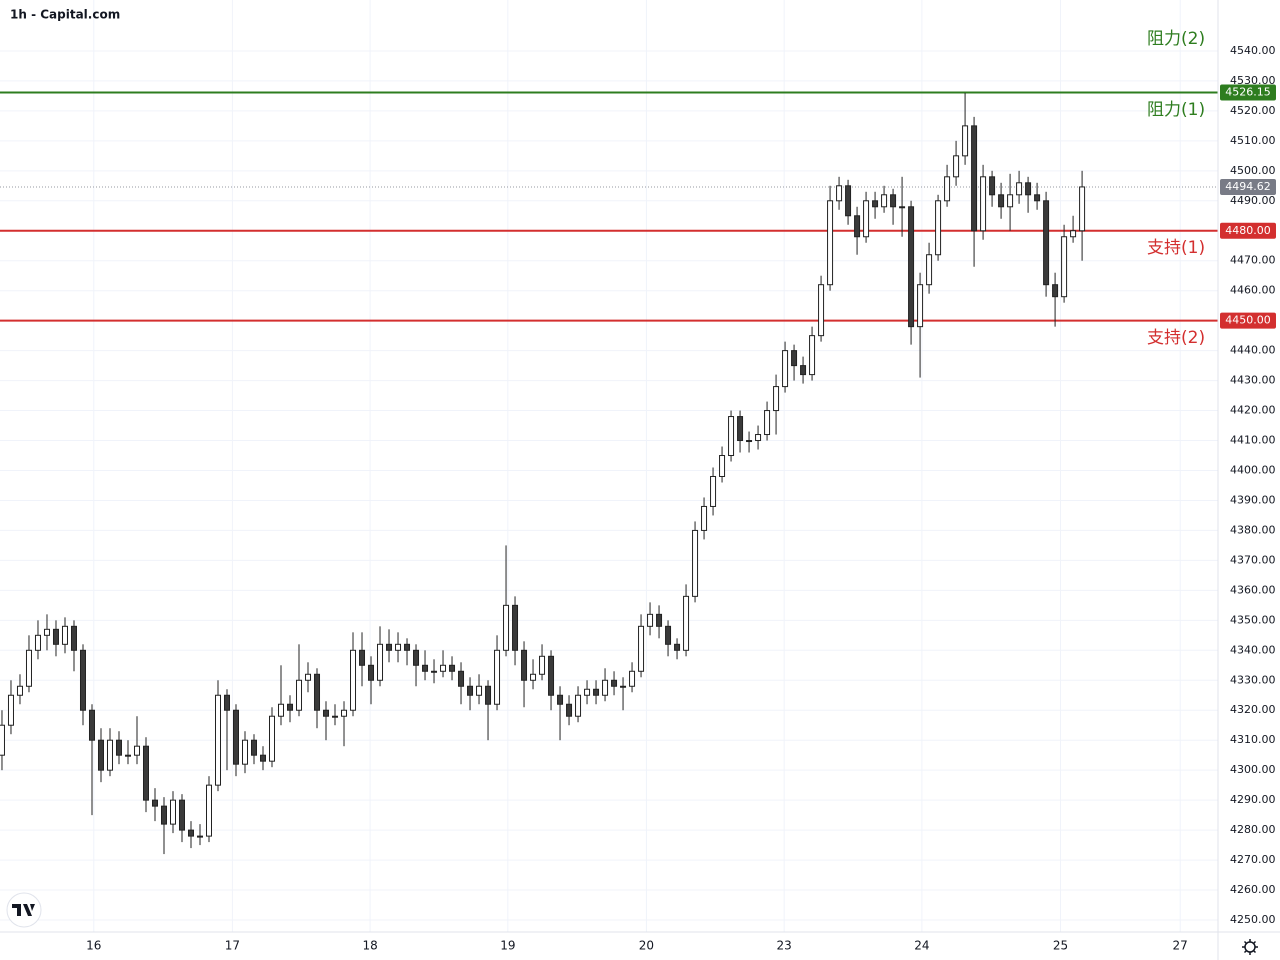 This screenshot has width=1280, height=960. Describe the element at coordinates (1253, 589) in the screenshot. I see `y-tick-label: 4360.00` at that location.